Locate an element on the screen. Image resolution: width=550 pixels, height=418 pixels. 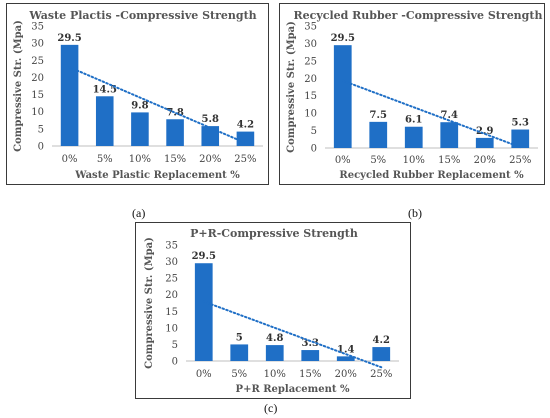
data-label: 9.8 is located at coordinates (139, 105).